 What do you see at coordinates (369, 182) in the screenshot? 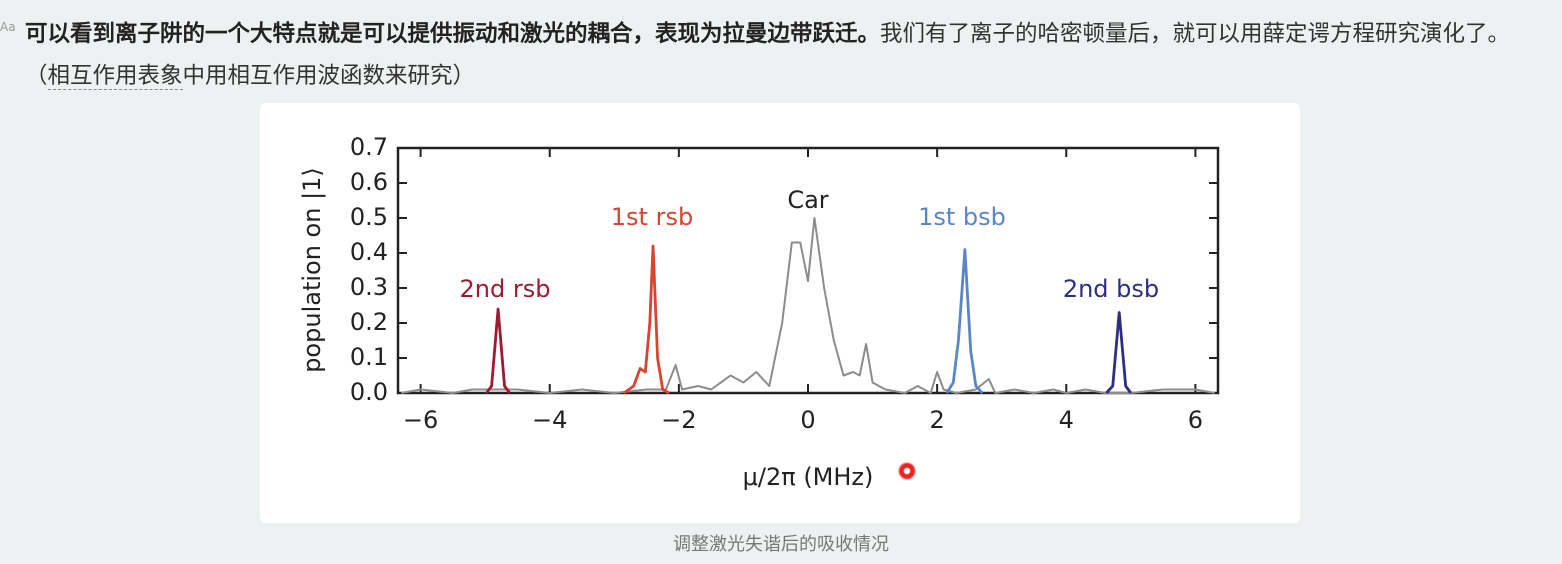
I see `y-tick-label: 0.6` at bounding box center [369, 182].